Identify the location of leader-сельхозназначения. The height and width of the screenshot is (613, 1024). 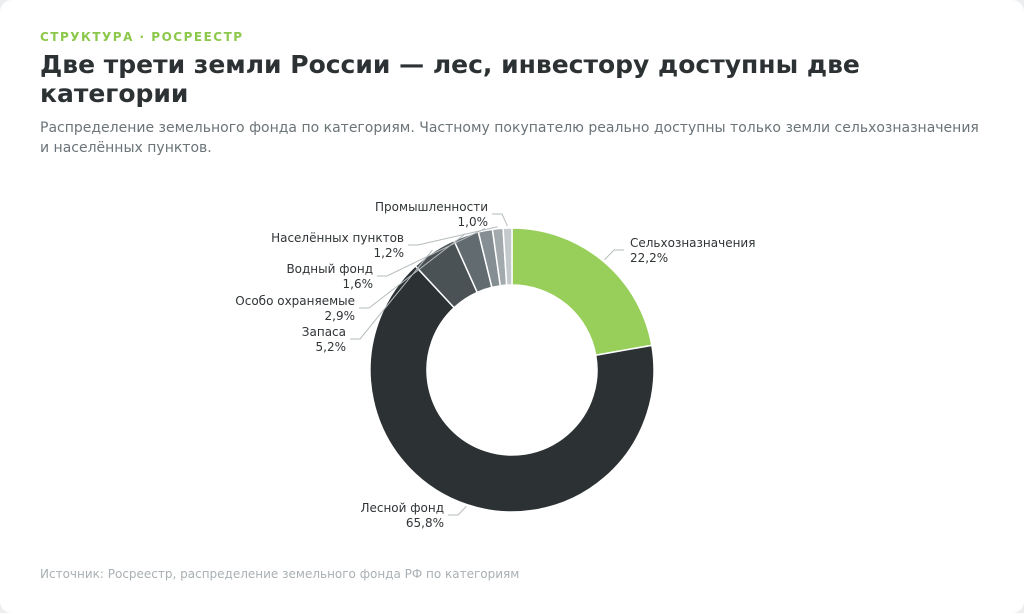
(614, 255).